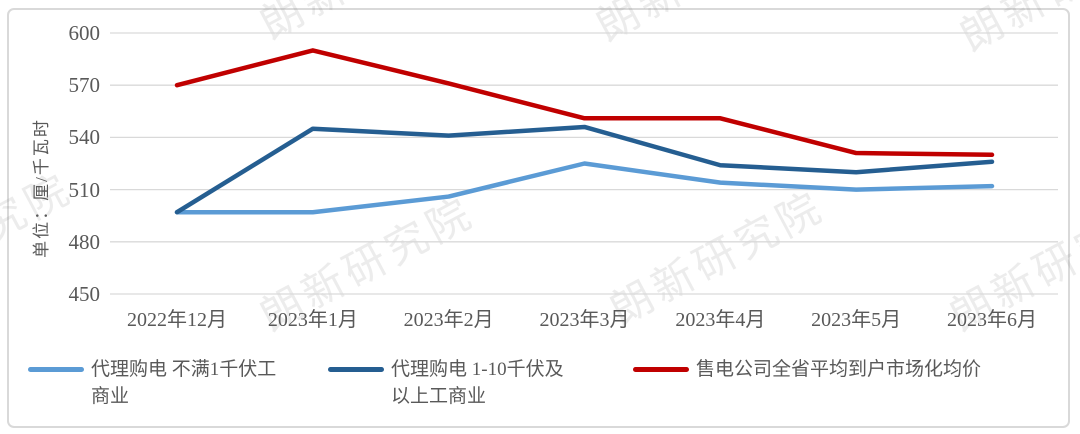  What do you see at coordinates (312, 320) in the screenshot?
I see `x-tick-label: 2023年1月` at bounding box center [312, 320].